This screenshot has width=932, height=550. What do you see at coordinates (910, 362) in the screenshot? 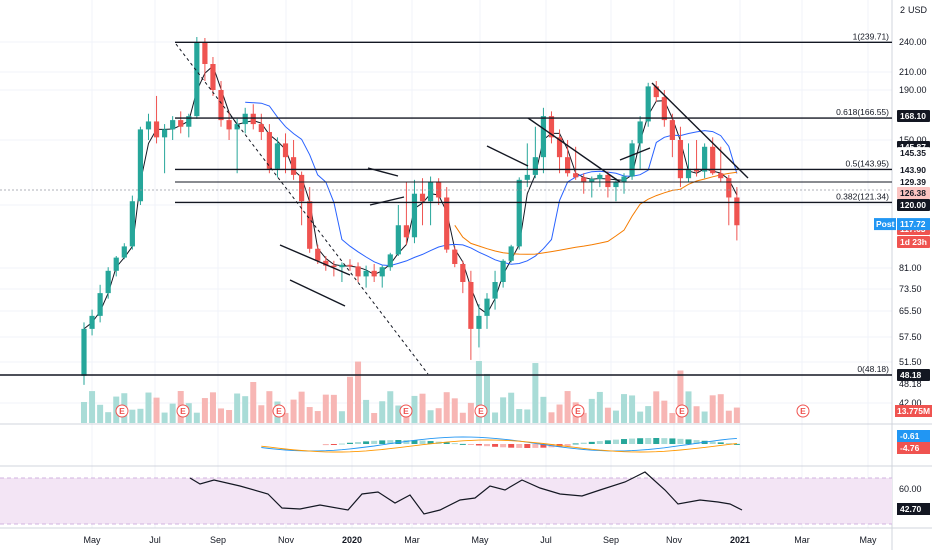
I see `price-tick: 51.50` at bounding box center [910, 362].